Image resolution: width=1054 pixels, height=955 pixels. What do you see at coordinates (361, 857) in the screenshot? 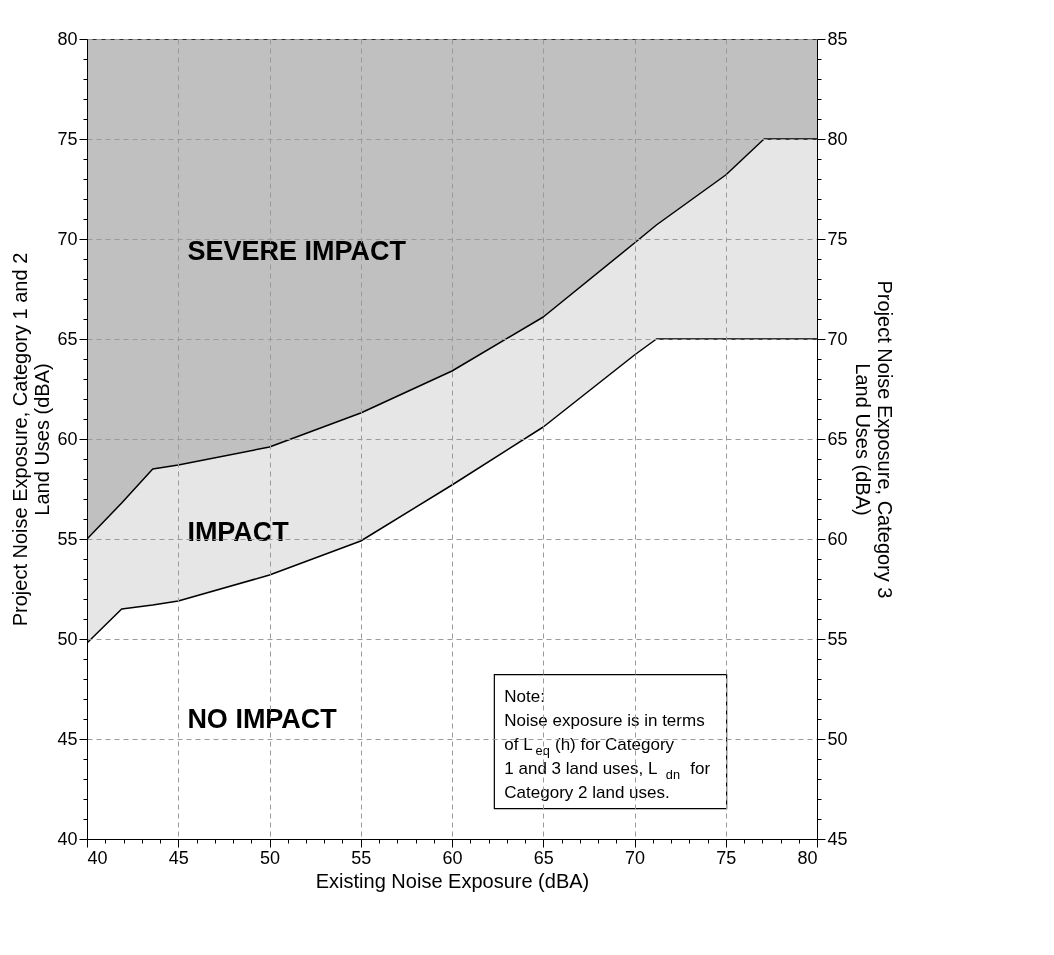
I see `x-tick-label: 55` at bounding box center [361, 857].